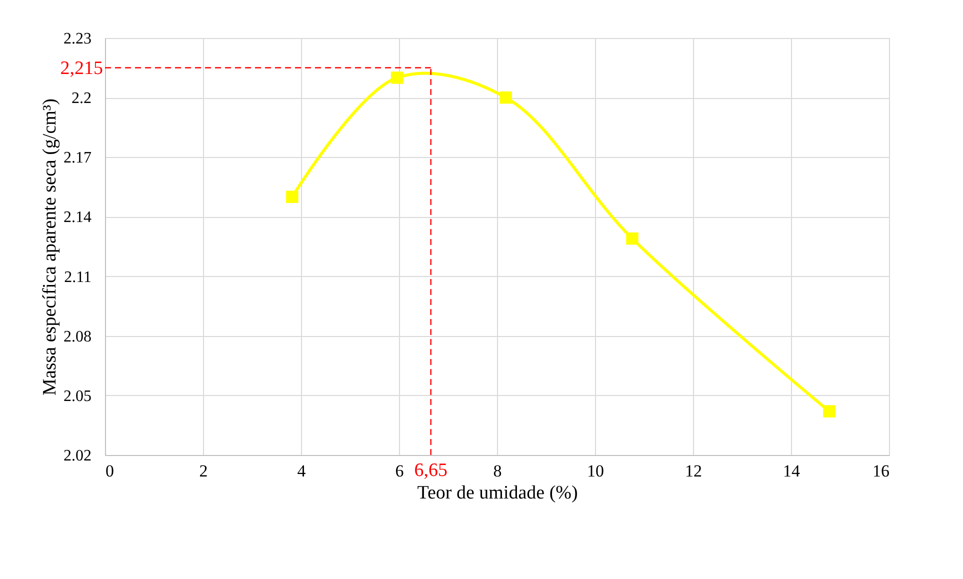 This screenshot has width=963, height=579. I want to click on x-tick-label: 12, so click(693, 471).